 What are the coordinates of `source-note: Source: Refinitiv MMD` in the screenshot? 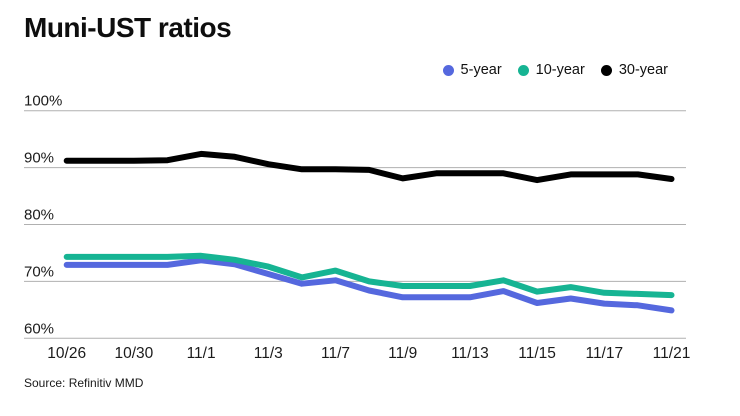 It's located at (84, 383).